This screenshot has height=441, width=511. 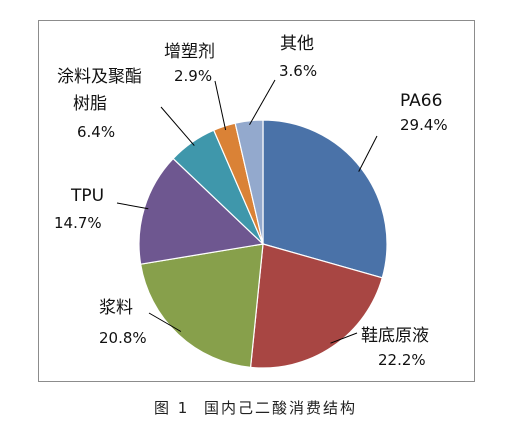 I want to click on figure-caption: 图 1 国内己二酸消费结构, so click(x=255, y=407).